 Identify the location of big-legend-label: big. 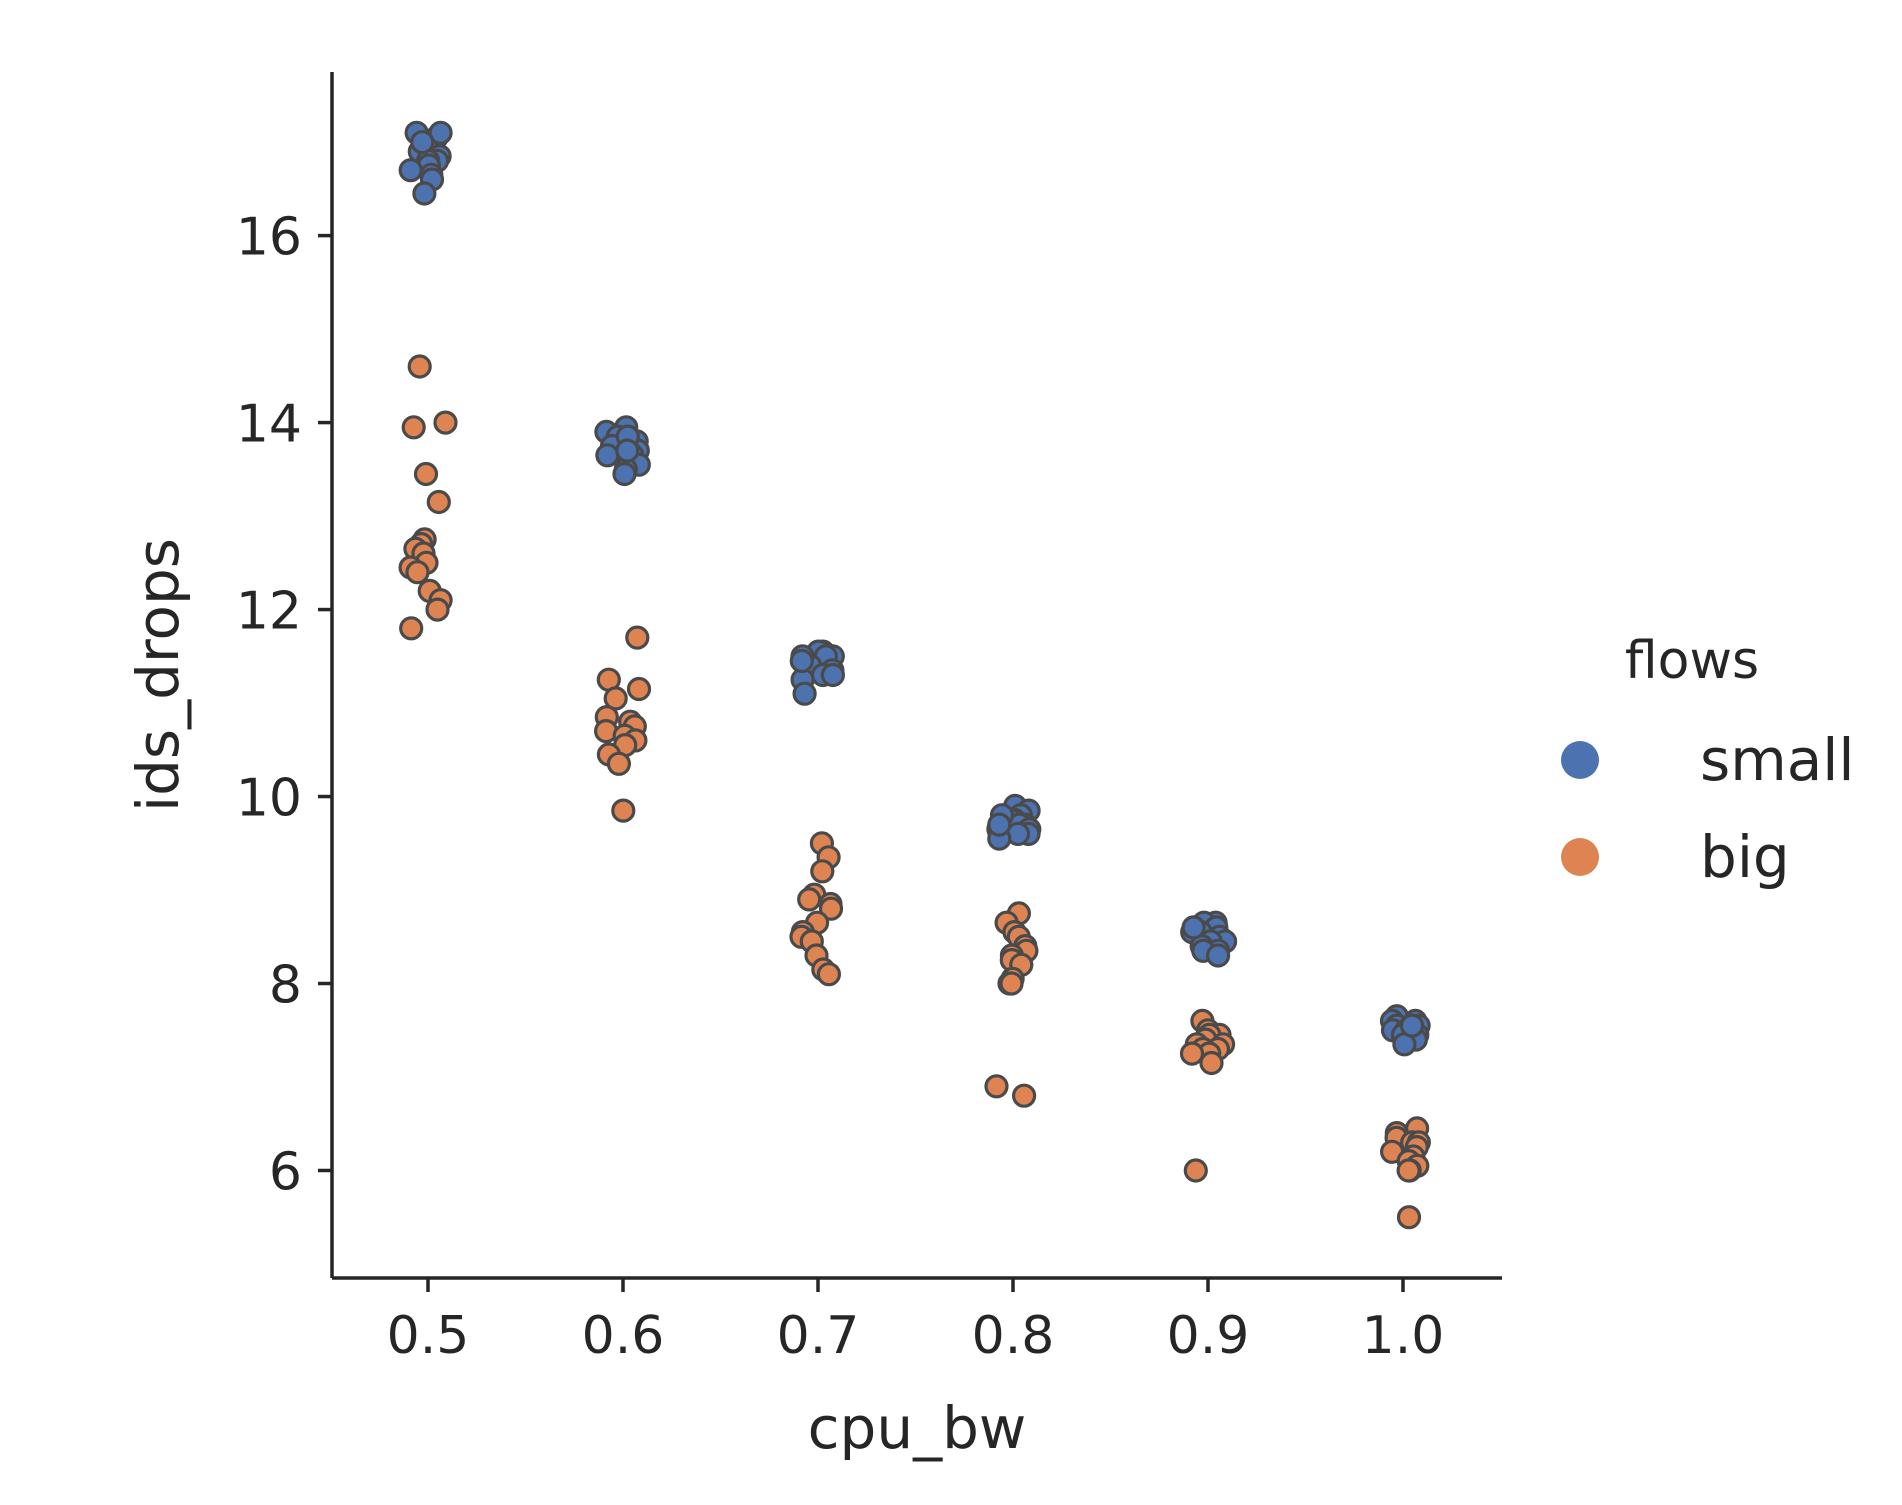
(1745, 857).